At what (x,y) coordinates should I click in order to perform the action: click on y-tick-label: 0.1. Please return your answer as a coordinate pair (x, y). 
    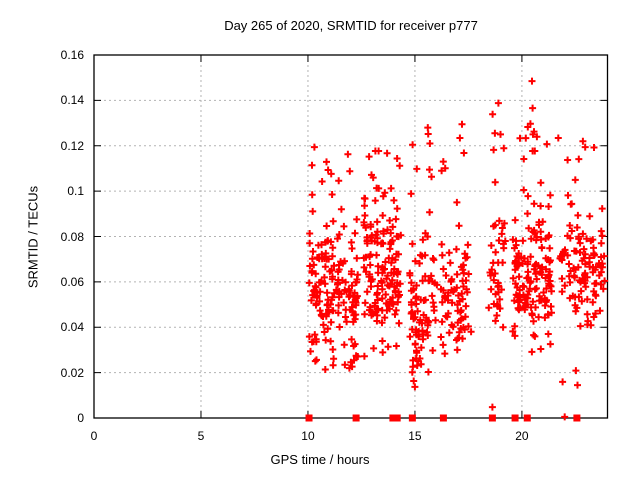
    Looking at the image, I should click on (75, 191).